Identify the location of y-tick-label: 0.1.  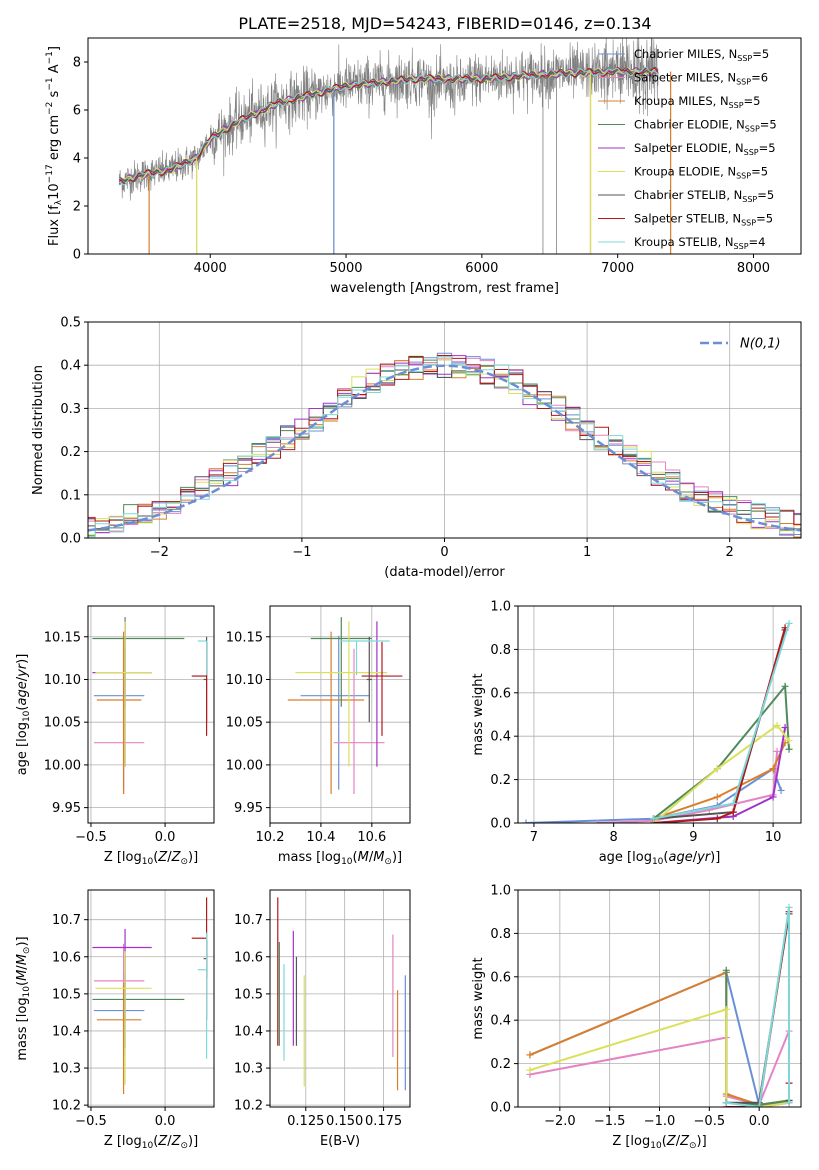
(70, 495).